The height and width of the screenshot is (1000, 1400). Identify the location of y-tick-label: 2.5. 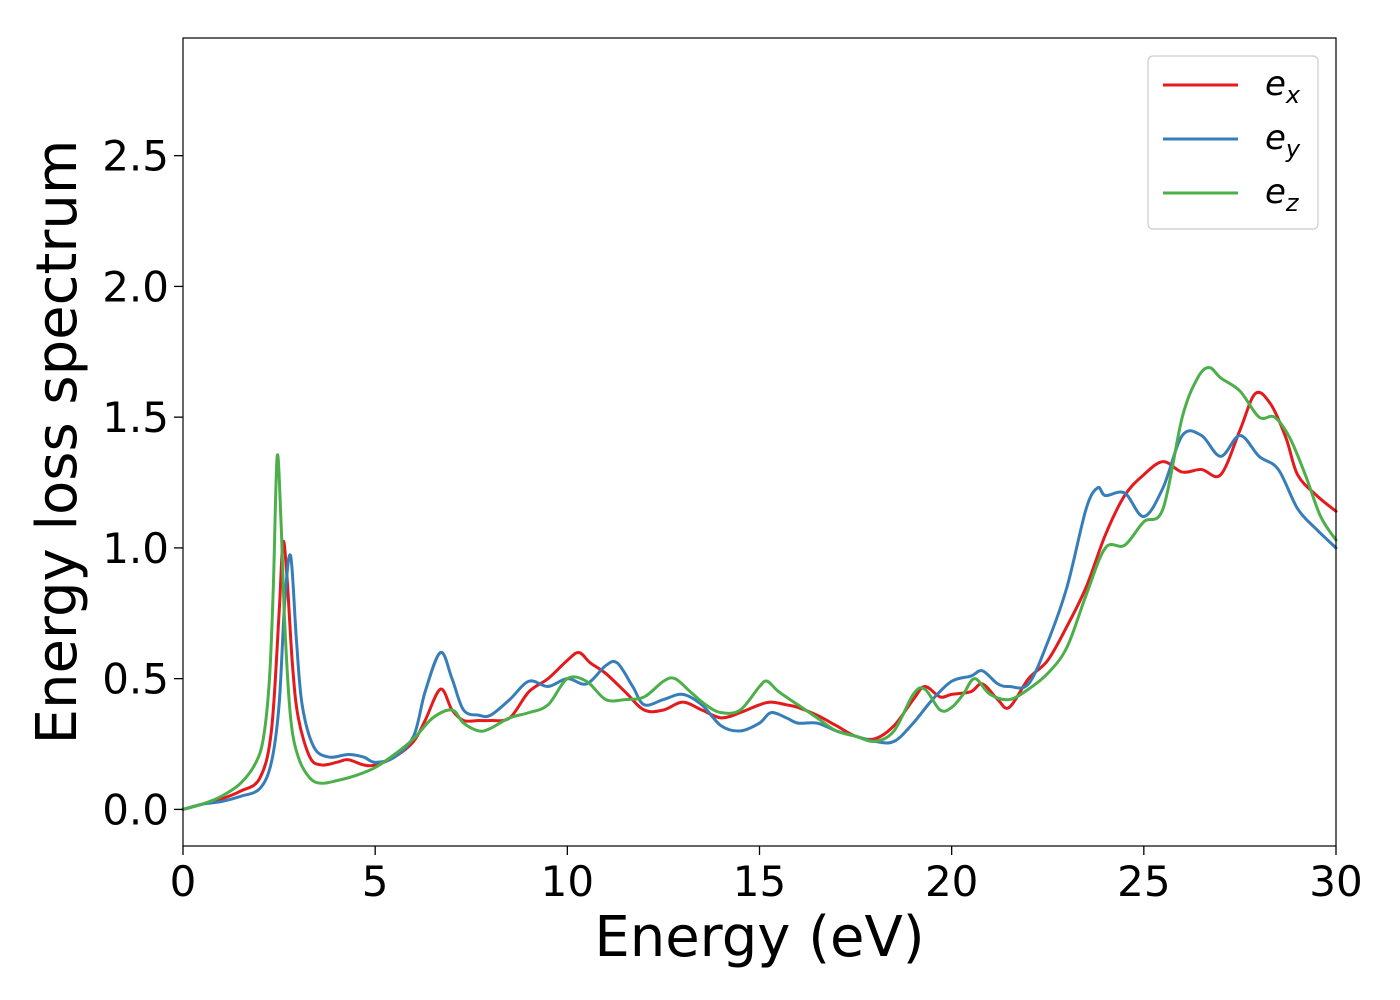
(135, 156).